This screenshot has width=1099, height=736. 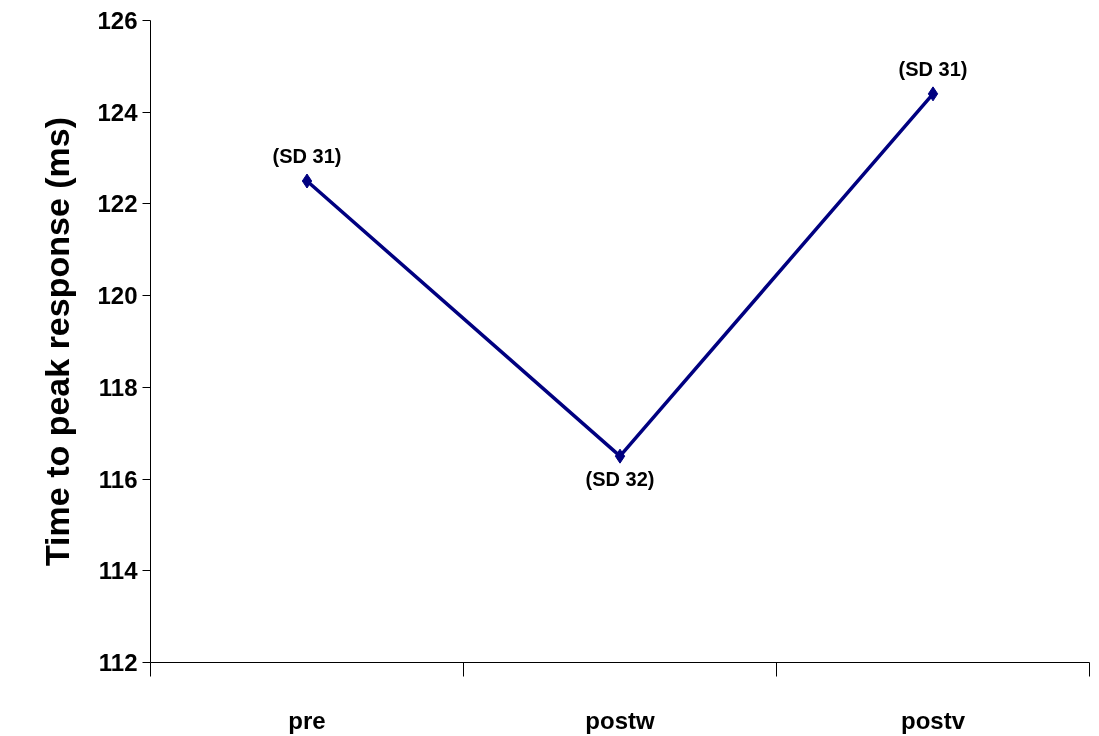 What do you see at coordinates (117, 204) in the screenshot?
I see `y-tick-label: 122` at bounding box center [117, 204].